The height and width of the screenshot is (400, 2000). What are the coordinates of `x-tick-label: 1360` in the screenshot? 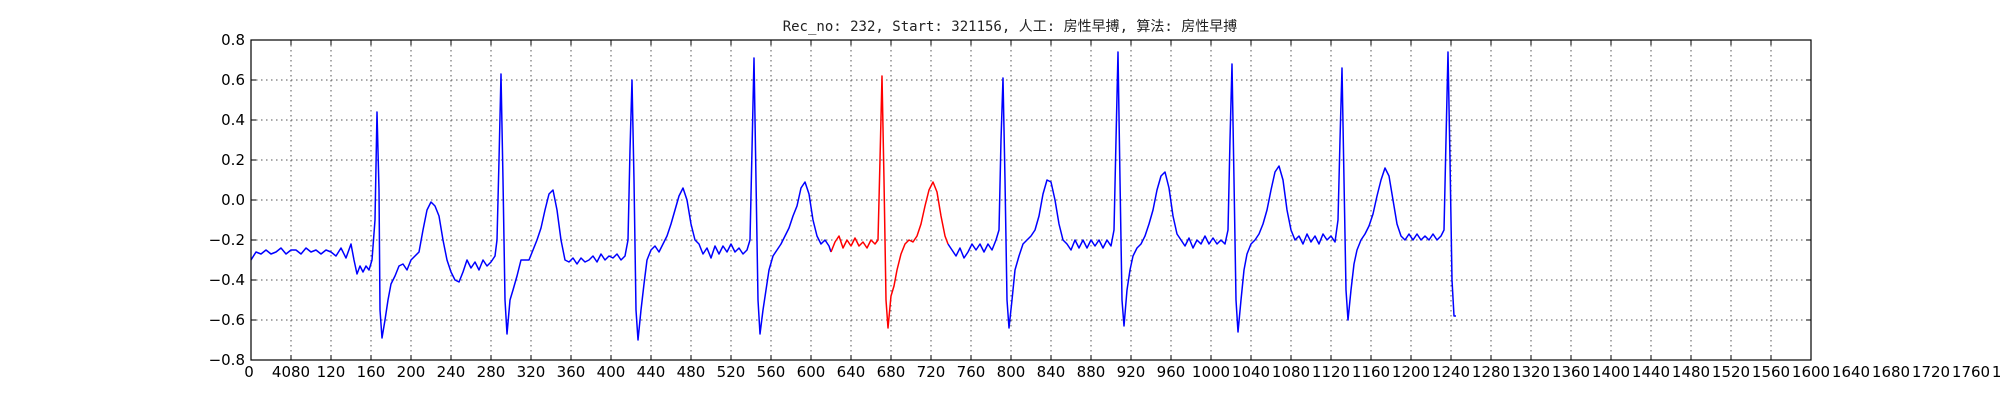 It's located at (1571, 372).